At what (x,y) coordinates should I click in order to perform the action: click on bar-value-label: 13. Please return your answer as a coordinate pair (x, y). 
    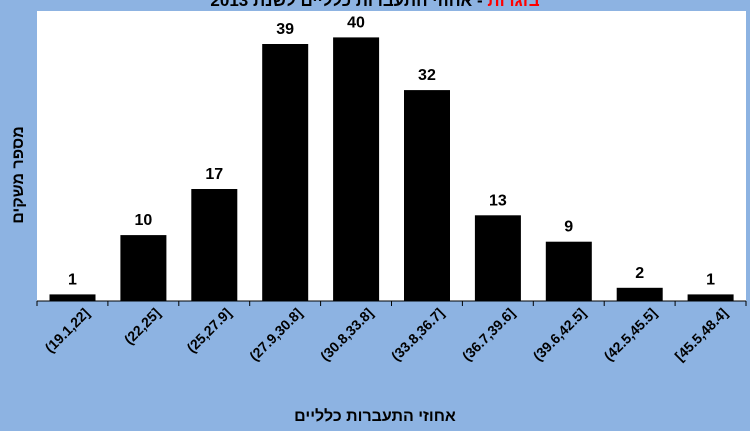
    Looking at the image, I should click on (498, 200).